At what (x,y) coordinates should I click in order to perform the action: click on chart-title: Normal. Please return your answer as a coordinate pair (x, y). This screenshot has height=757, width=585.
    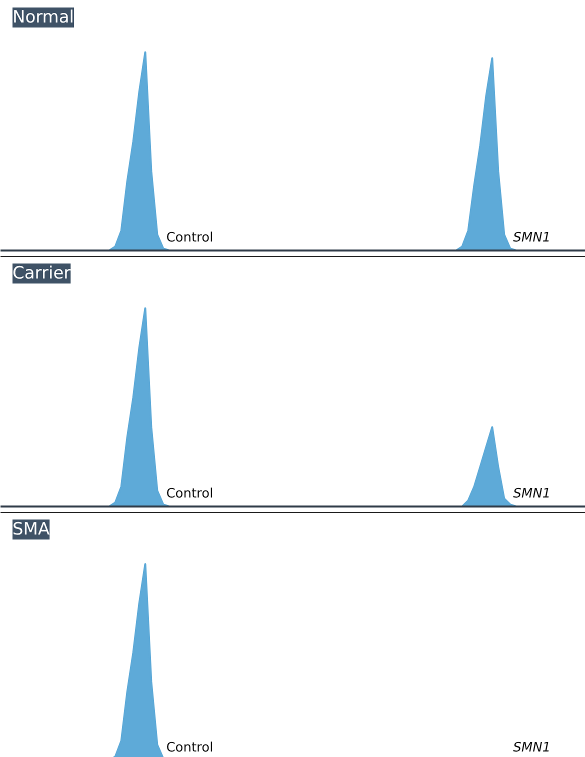
    Looking at the image, I should click on (43, 18).